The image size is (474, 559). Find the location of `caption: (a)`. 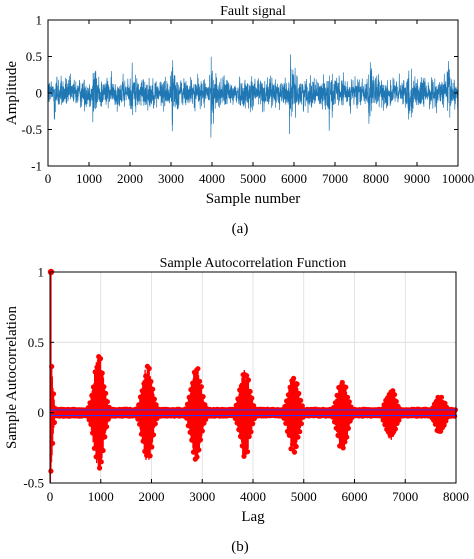

caption: (a) is located at coordinates (240, 229).